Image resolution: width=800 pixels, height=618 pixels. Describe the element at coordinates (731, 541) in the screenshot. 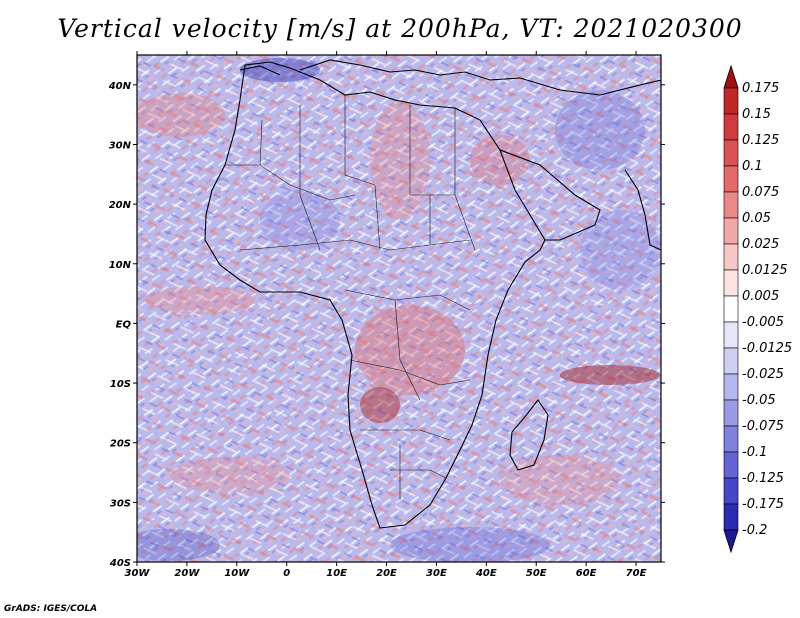

I see `colorbar-bottom-arrow` at that location.